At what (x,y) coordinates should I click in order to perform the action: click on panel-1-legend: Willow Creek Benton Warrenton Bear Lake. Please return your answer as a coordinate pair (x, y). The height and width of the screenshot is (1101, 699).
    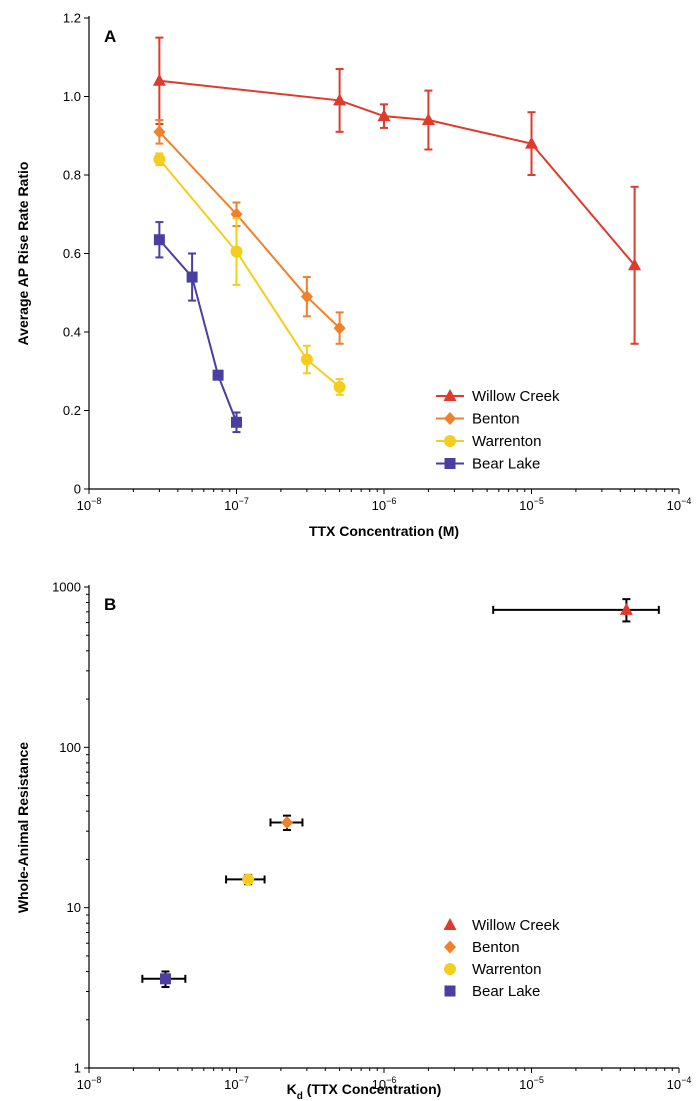
    Looking at the image, I should click on (498, 430).